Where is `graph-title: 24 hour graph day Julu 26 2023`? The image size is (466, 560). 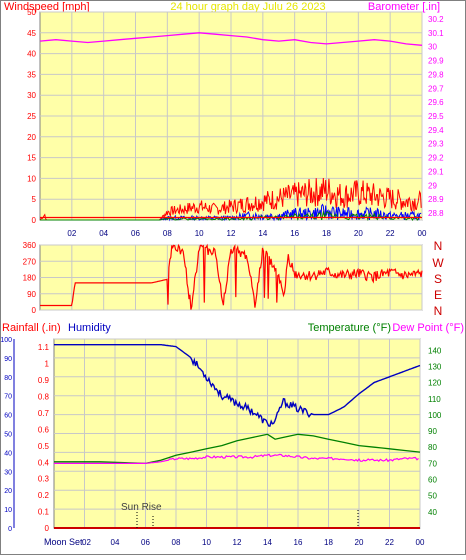
graph-title: 24 hour graph day Julu 26 2023 is located at coordinates (247, 7).